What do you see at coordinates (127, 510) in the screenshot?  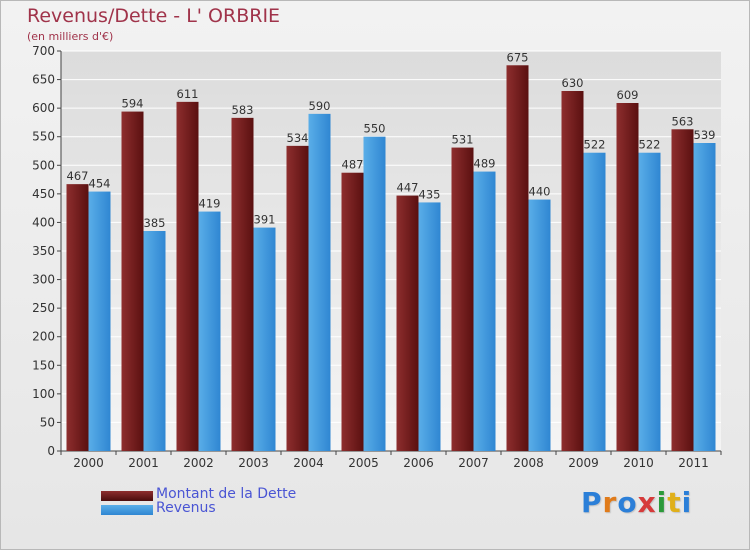 I see `legend-swatch-revenus` at bounding box center [127, 510].